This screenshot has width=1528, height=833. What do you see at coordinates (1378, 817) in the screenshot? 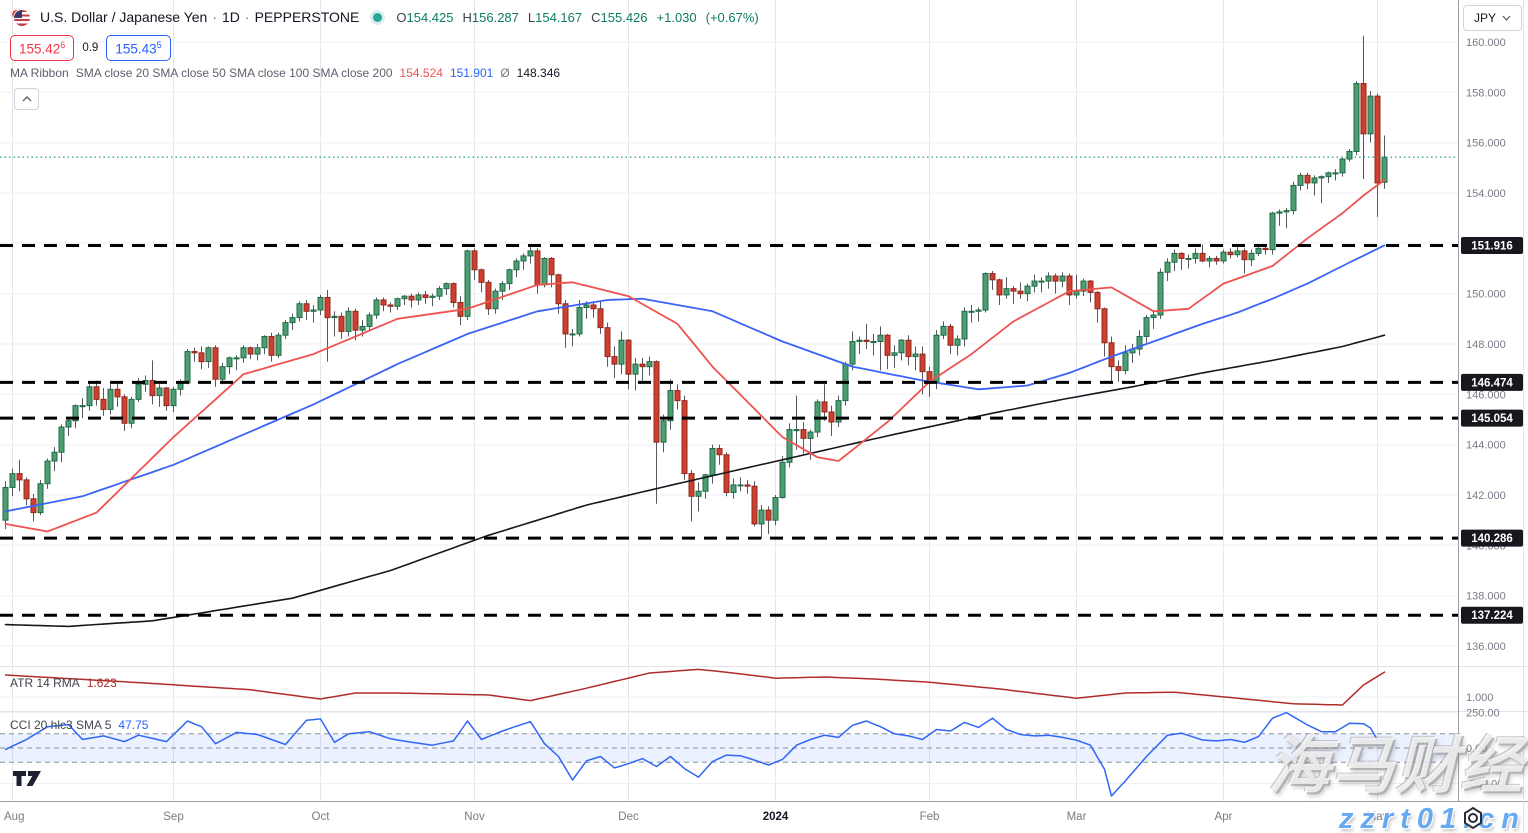
I see `time-axis-label: May` at bounding box center [1378, 817].